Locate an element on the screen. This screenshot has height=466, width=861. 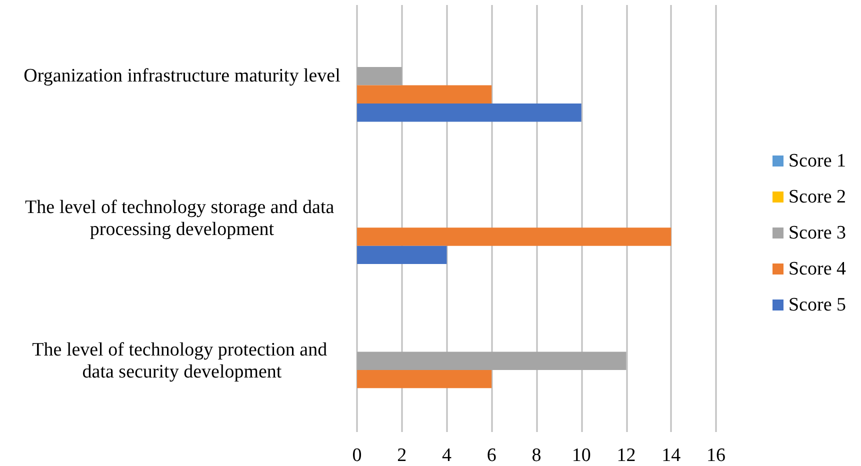
x-tick-label: 0 is located at coordinates (357, 455).